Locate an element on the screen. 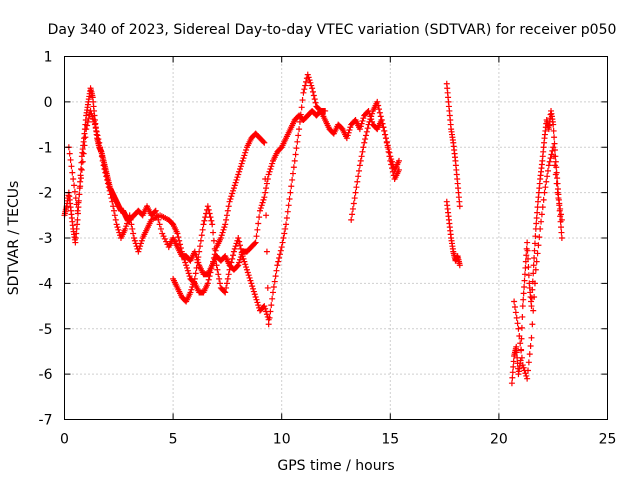  x-tick-label: 0 is located at coordinates (64, 440).